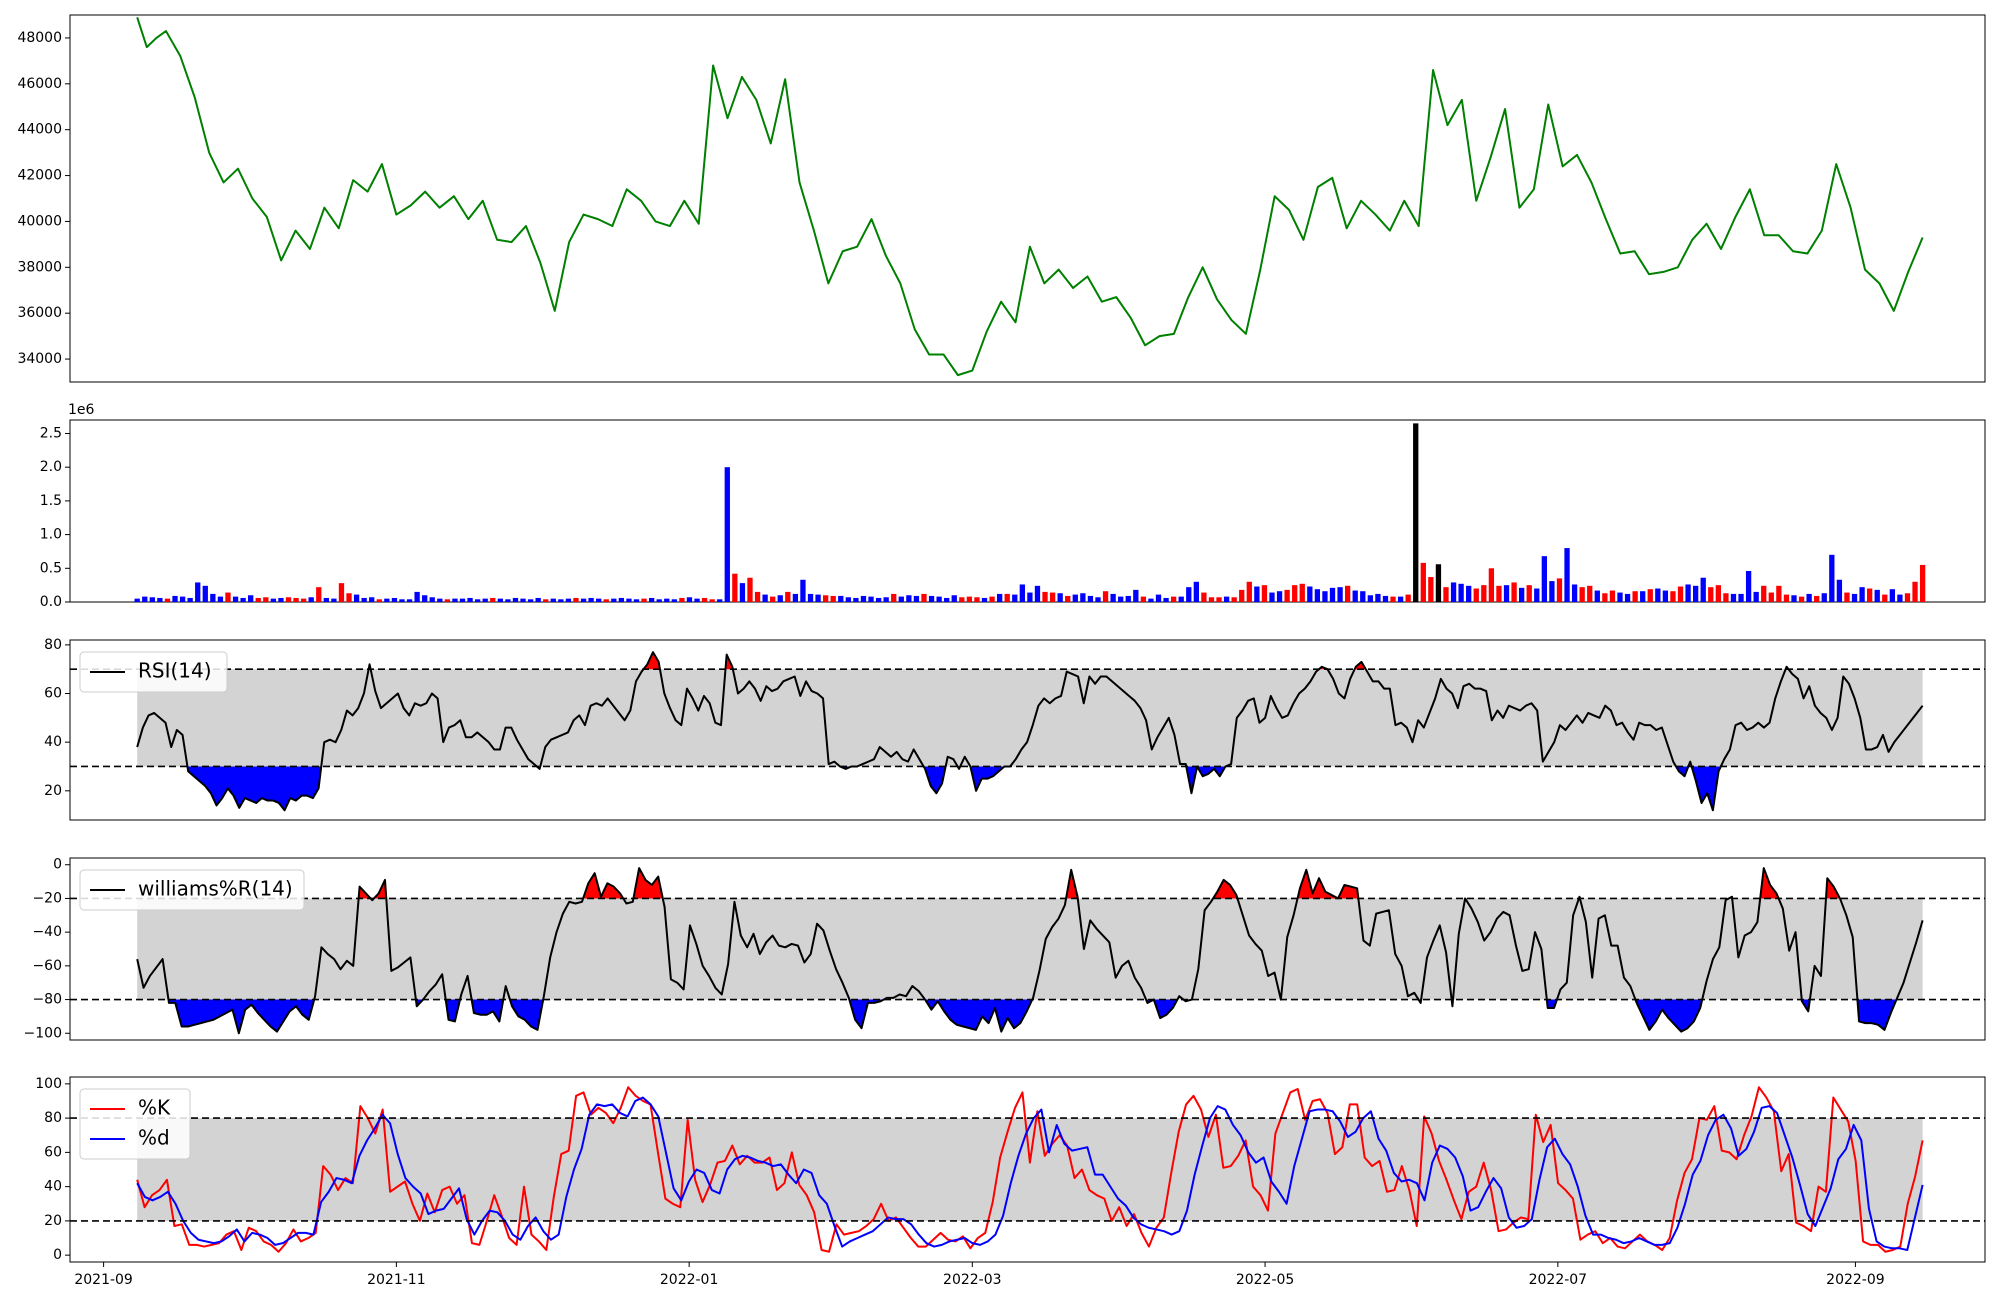  Describe the element at coordinates (53, 1221) in the screenshot. I see `panel-4-ytick-label: 20` at that location.